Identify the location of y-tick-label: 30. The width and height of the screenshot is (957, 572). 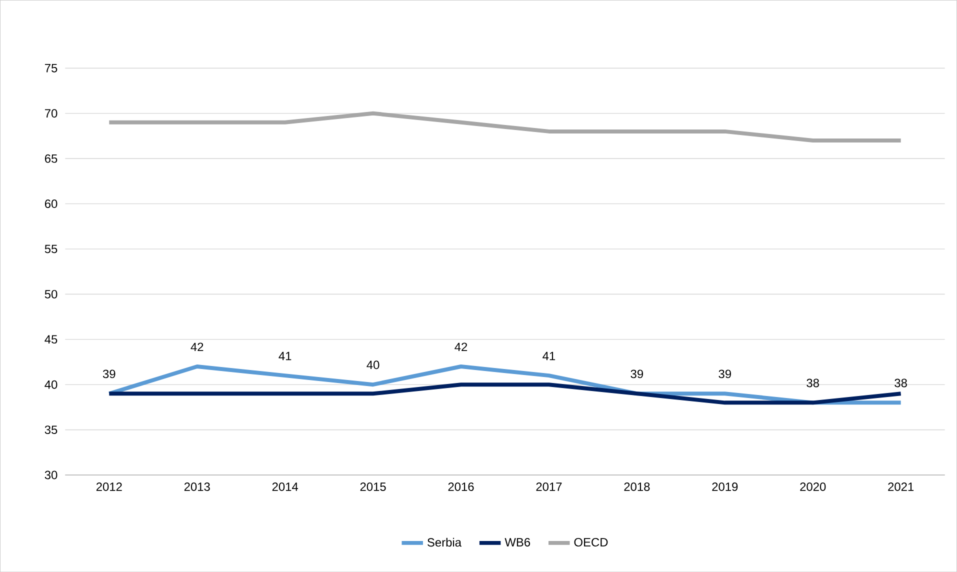
(51, 475).